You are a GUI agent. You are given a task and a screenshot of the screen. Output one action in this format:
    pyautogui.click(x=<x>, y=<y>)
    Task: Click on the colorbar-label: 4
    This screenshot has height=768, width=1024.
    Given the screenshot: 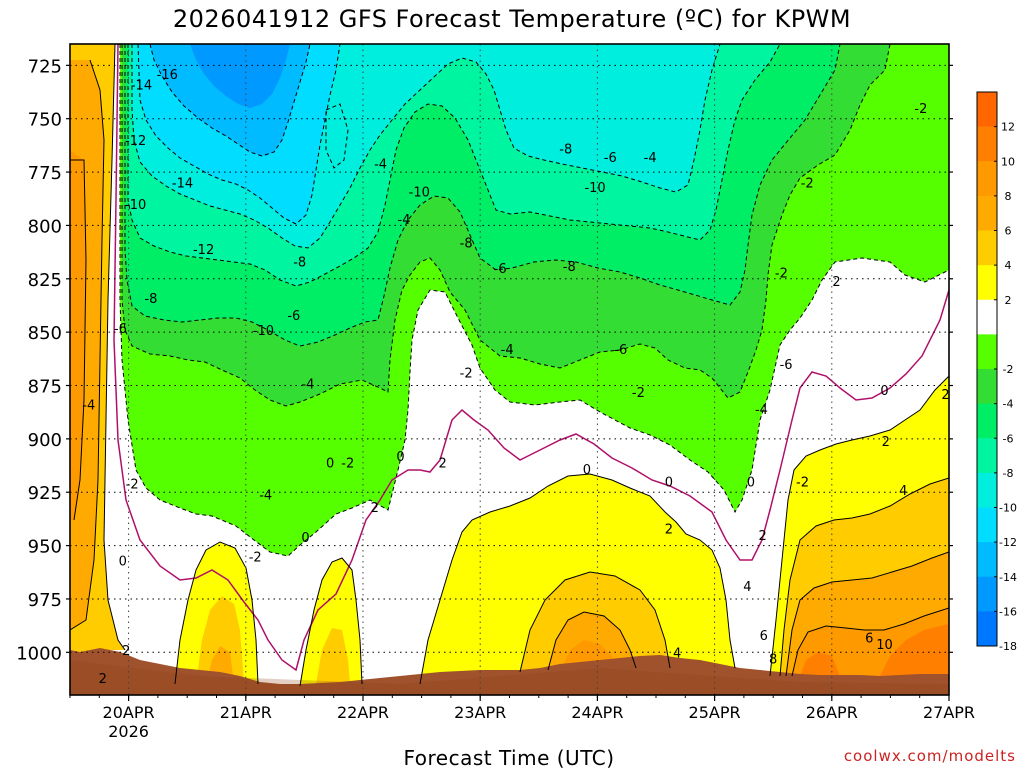 What is the action you would take?
    pyautogui.click(x=1008, y=265)
    